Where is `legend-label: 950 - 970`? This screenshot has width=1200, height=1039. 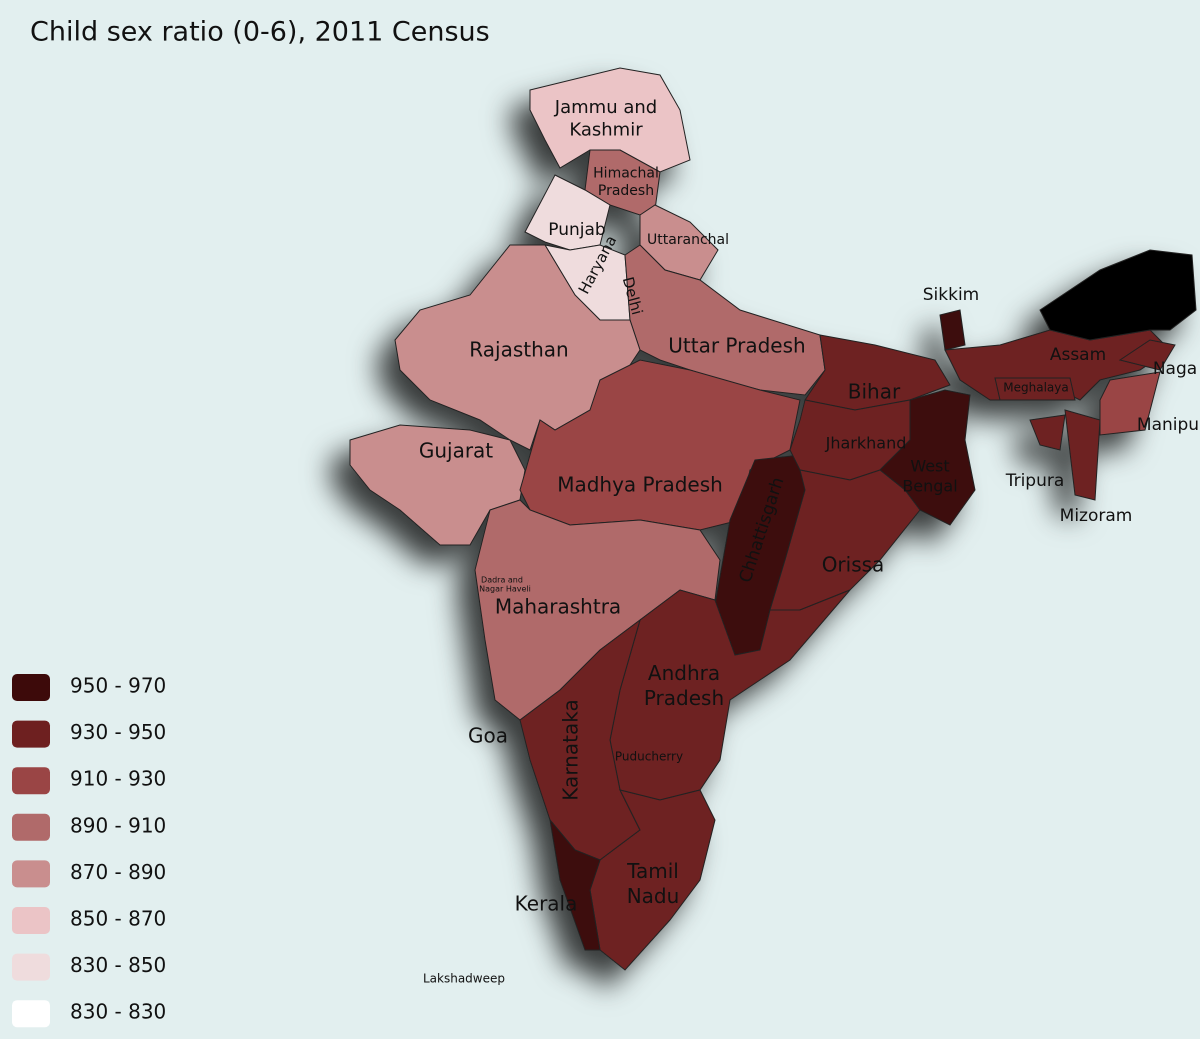 legend-label: 950 - 970 is located at coordinates (118, 686).